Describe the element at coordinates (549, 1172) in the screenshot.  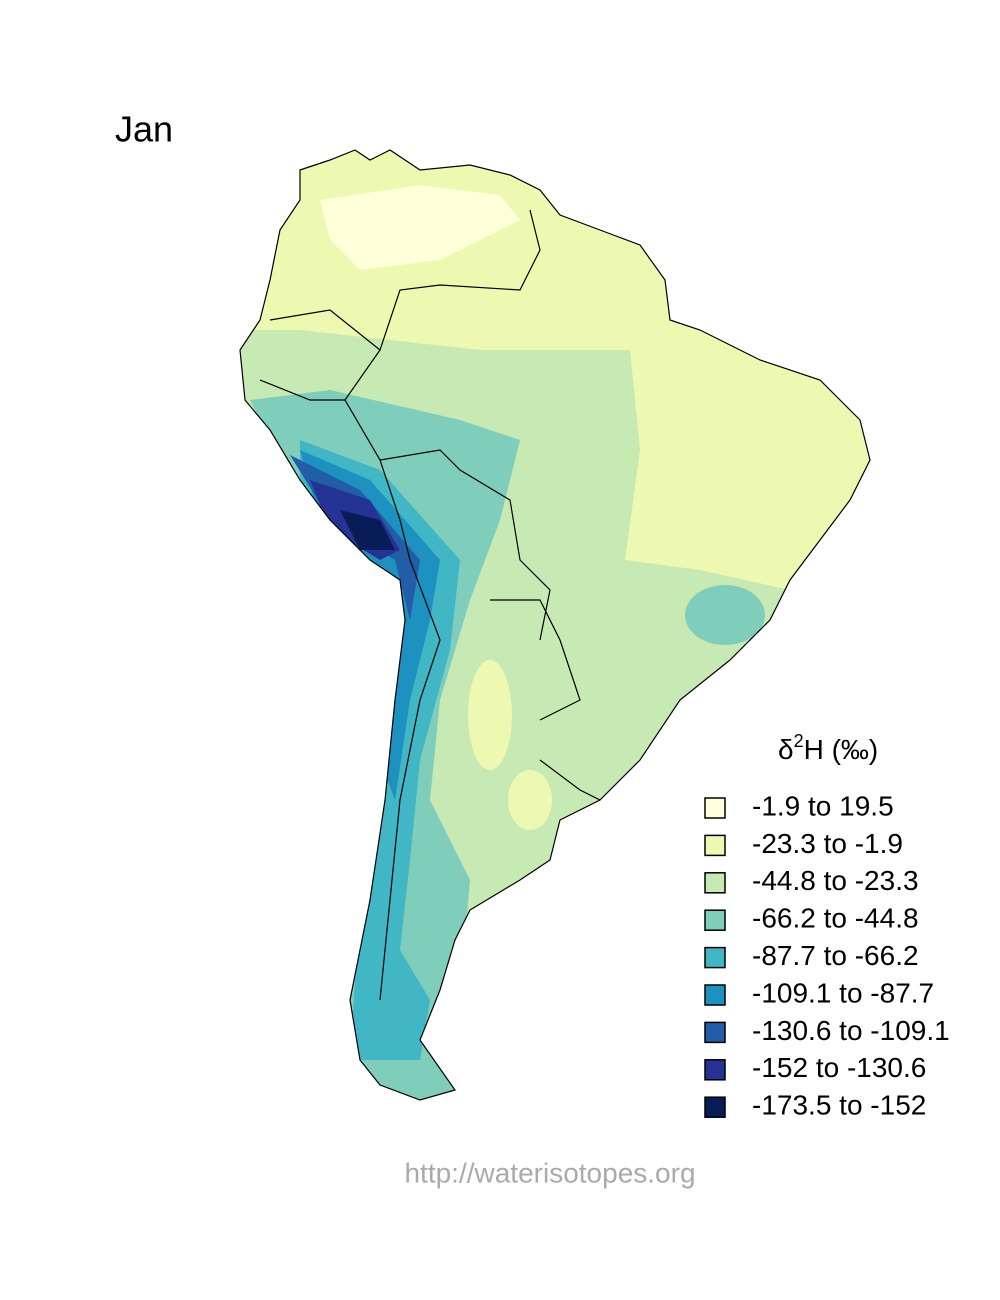
I see `footer-url: http://waterisotopes.org` at that location.